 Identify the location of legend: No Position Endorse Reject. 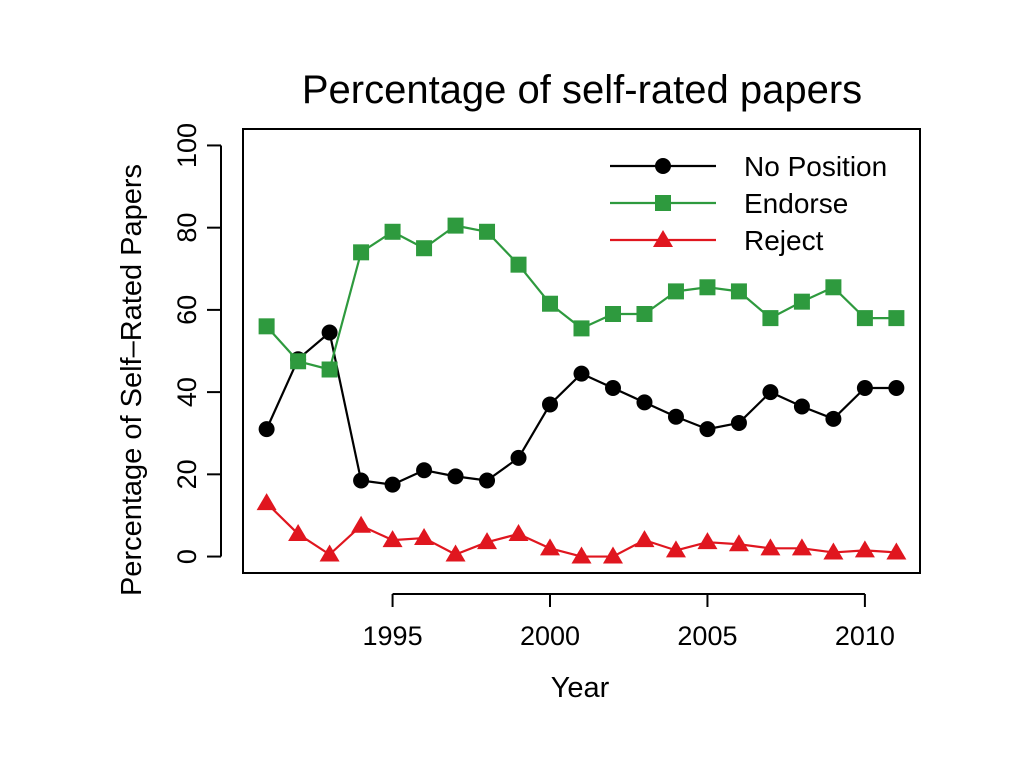
(748, 203).